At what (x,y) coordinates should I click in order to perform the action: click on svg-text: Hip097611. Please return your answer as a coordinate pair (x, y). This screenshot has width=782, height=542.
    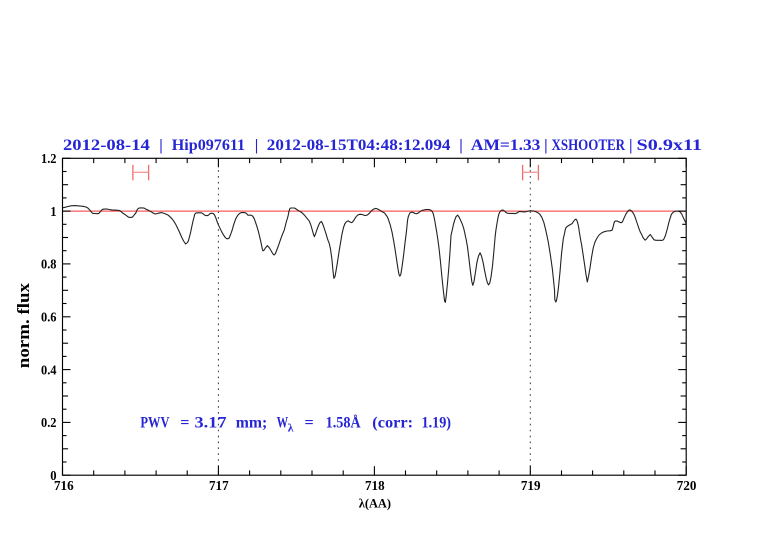
    Looking at the image, I should click on (208, 145).